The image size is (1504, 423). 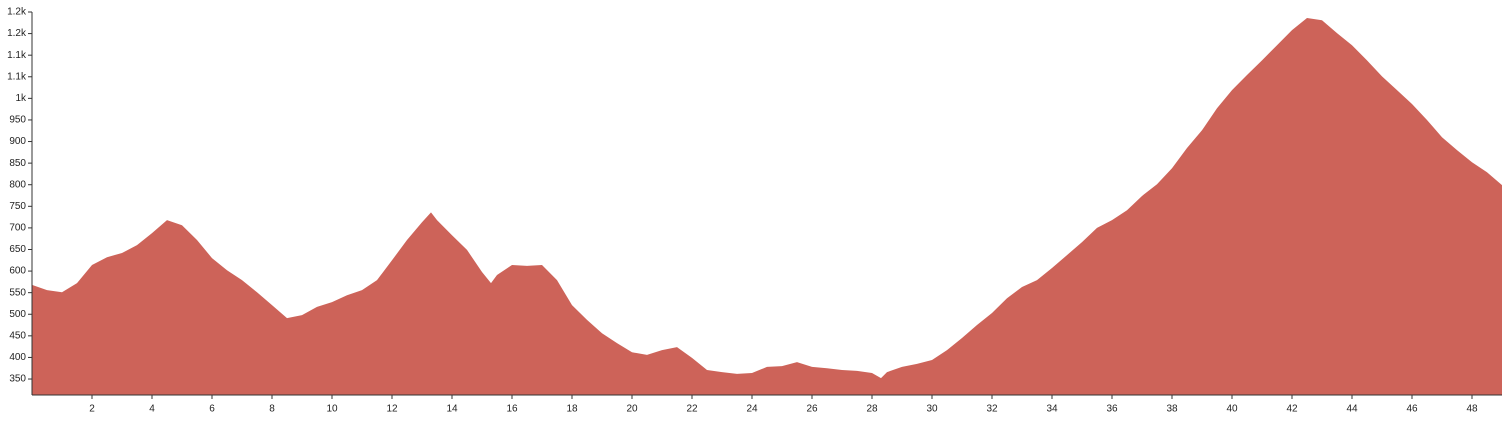 I want to click on x-tick-label: 22, so click(x=692, y=409).